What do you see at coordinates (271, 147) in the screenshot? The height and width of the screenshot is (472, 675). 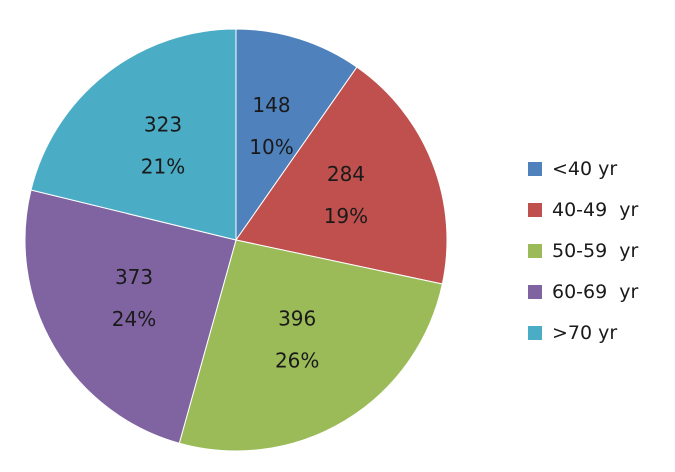 I see `data-label-percent-under-40: 10%` at bounding box center [271, 147].